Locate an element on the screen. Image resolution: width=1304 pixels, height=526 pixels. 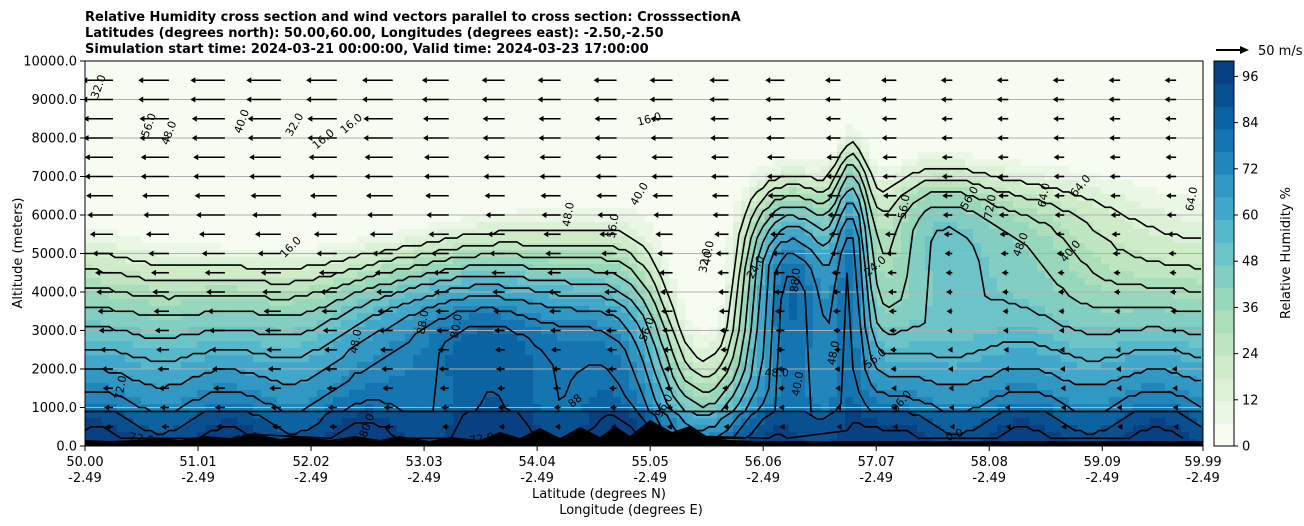
y-tick-label: 6000.0 is located at coordinates (55, 216).